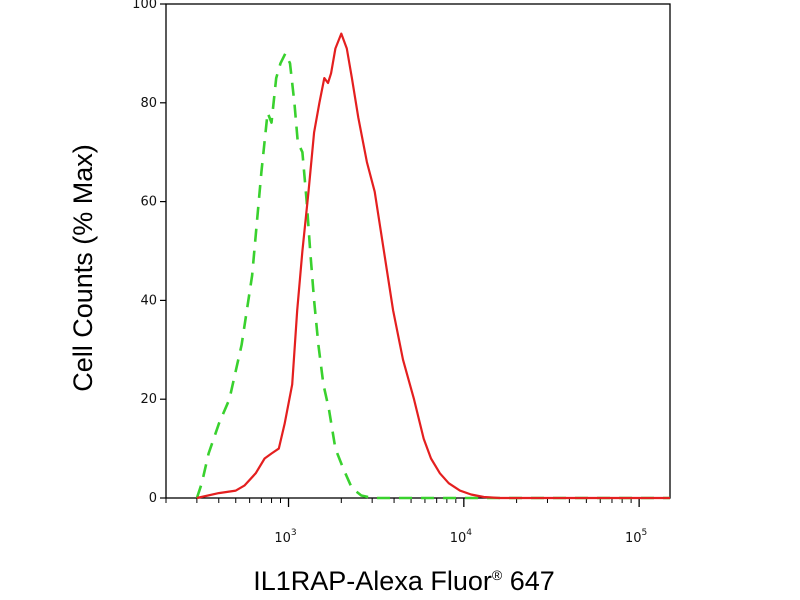 Image resolution: width=800 pixels, height=600 pixels. I want to click on x-axis-label-superscript: ®, so click(497, 575).